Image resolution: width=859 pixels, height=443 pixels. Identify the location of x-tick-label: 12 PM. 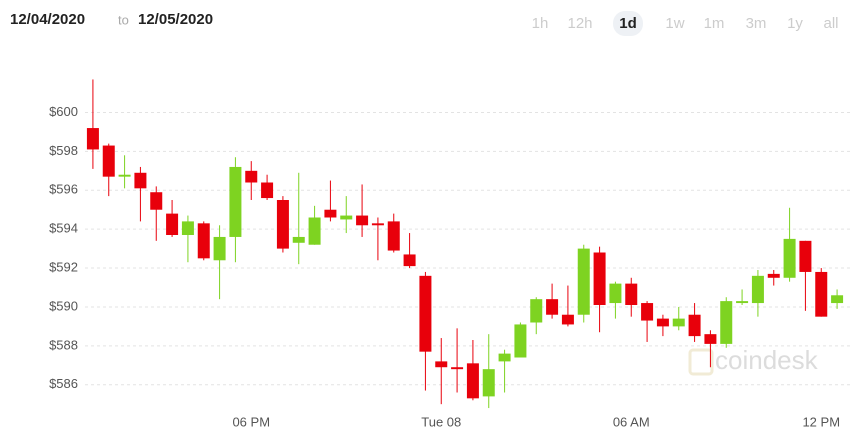
(821, 421).